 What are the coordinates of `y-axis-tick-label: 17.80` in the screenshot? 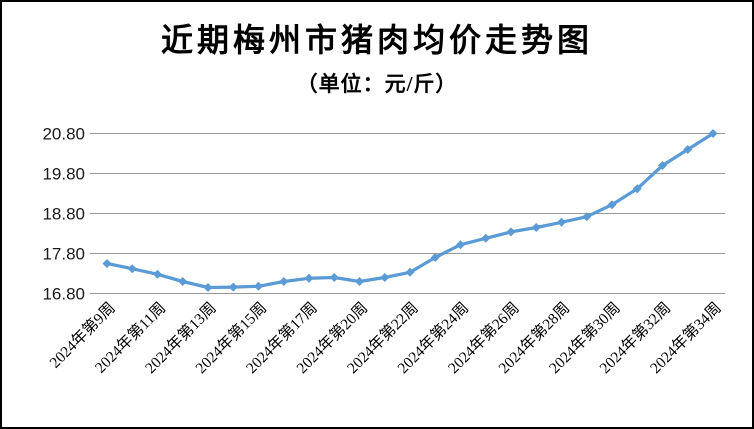 It's located at (63, 254).